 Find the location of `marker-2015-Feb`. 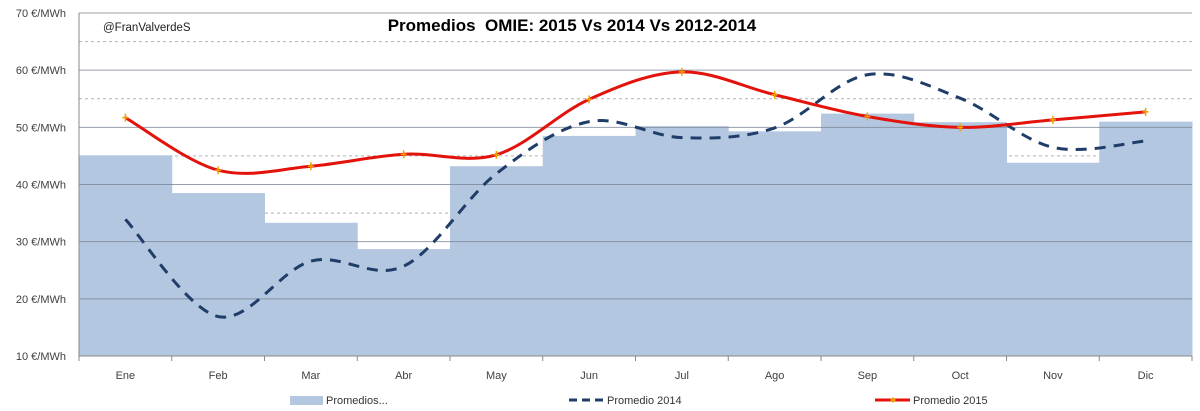

marker-2015-Feb is located at coordinates (218, 170).